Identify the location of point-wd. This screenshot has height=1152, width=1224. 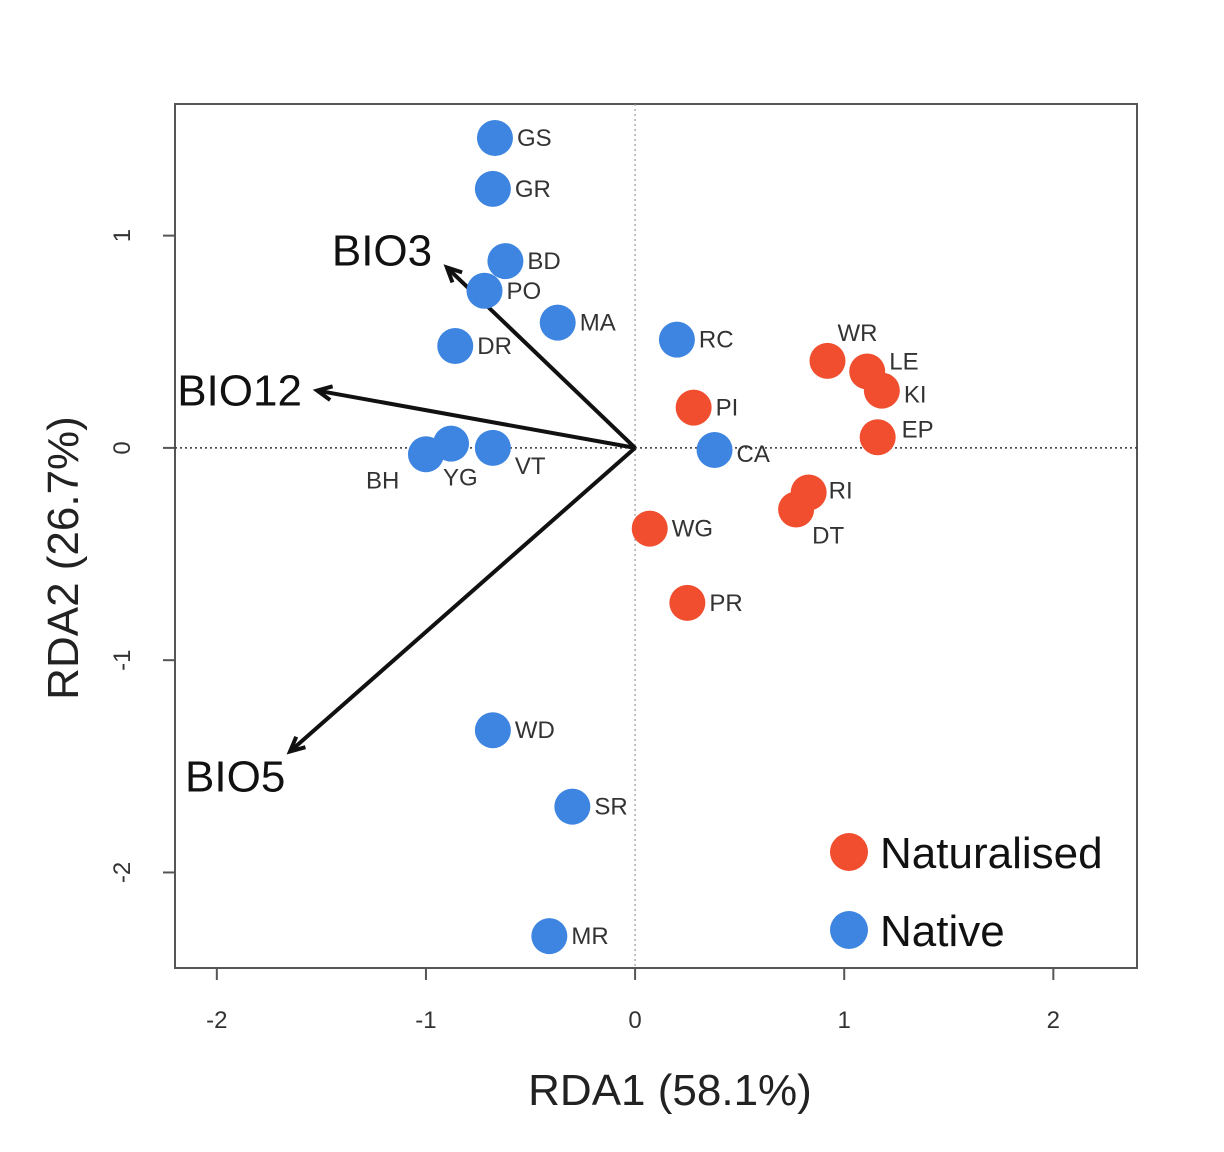
(492, 730).